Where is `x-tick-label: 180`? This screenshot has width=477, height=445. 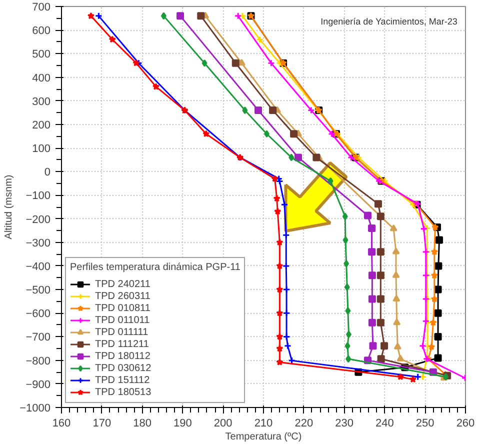 x-tick-label: 180 is located at coordinates (142, 424).